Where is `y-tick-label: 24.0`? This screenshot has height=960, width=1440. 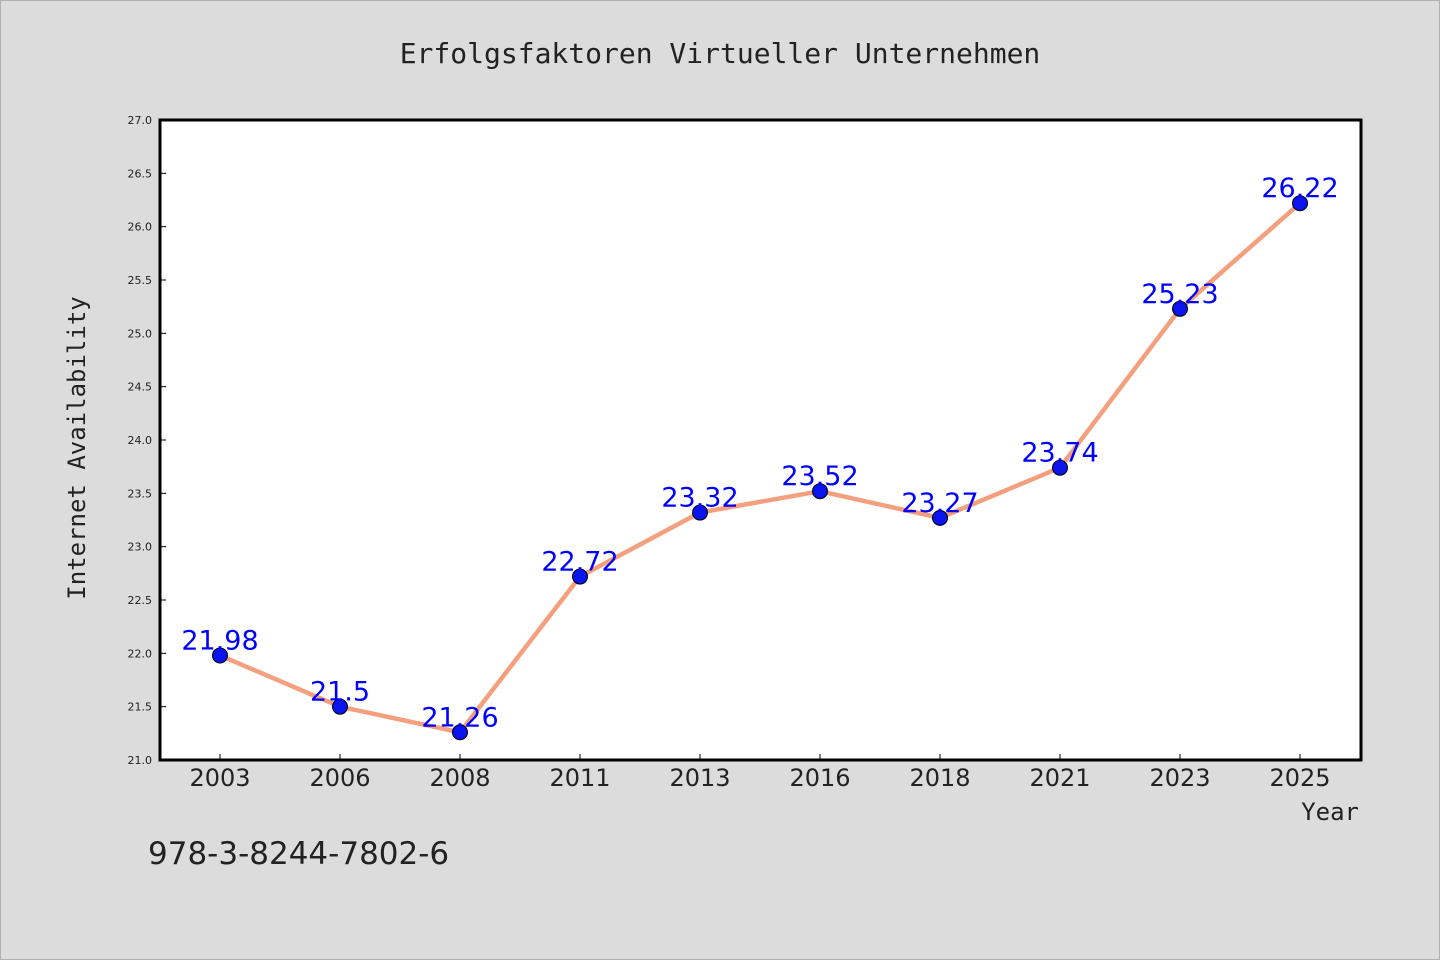
y-tick-label: 24.0 is located at coordinates (140, 440).